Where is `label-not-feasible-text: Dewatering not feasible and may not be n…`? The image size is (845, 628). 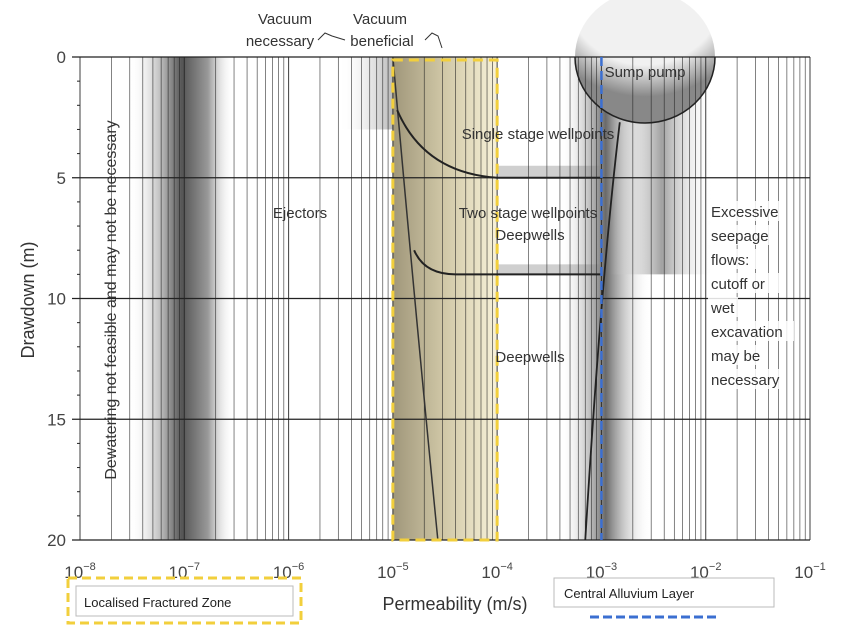
label-not-feasible-text: Dewatering not feasible and may not be n… is located at coordinates (111, 299).